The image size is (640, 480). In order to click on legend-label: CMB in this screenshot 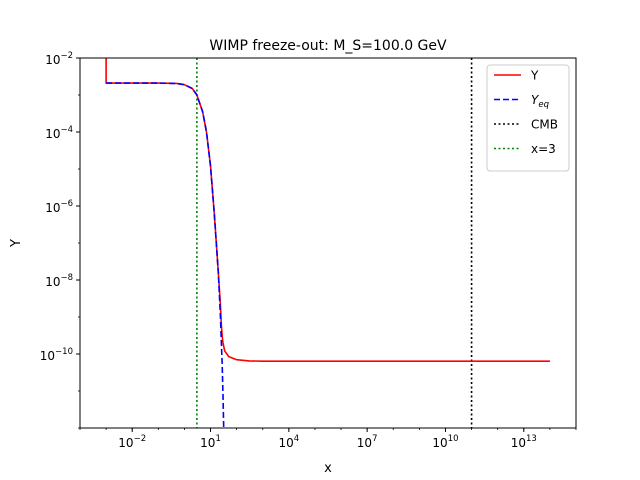, I will do `click(544, 125)`.